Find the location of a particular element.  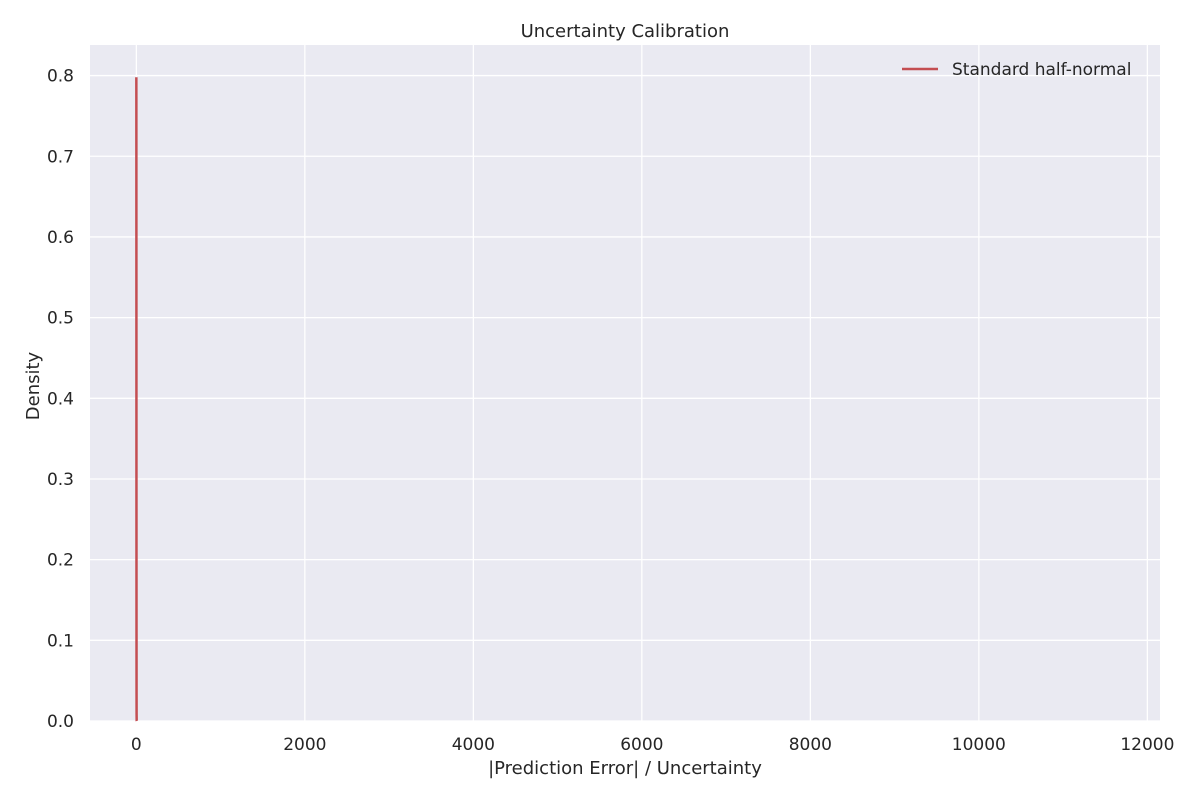

x-axis-title: |Prediction Error| / Uncertainty is located at coordinates (625, 768).